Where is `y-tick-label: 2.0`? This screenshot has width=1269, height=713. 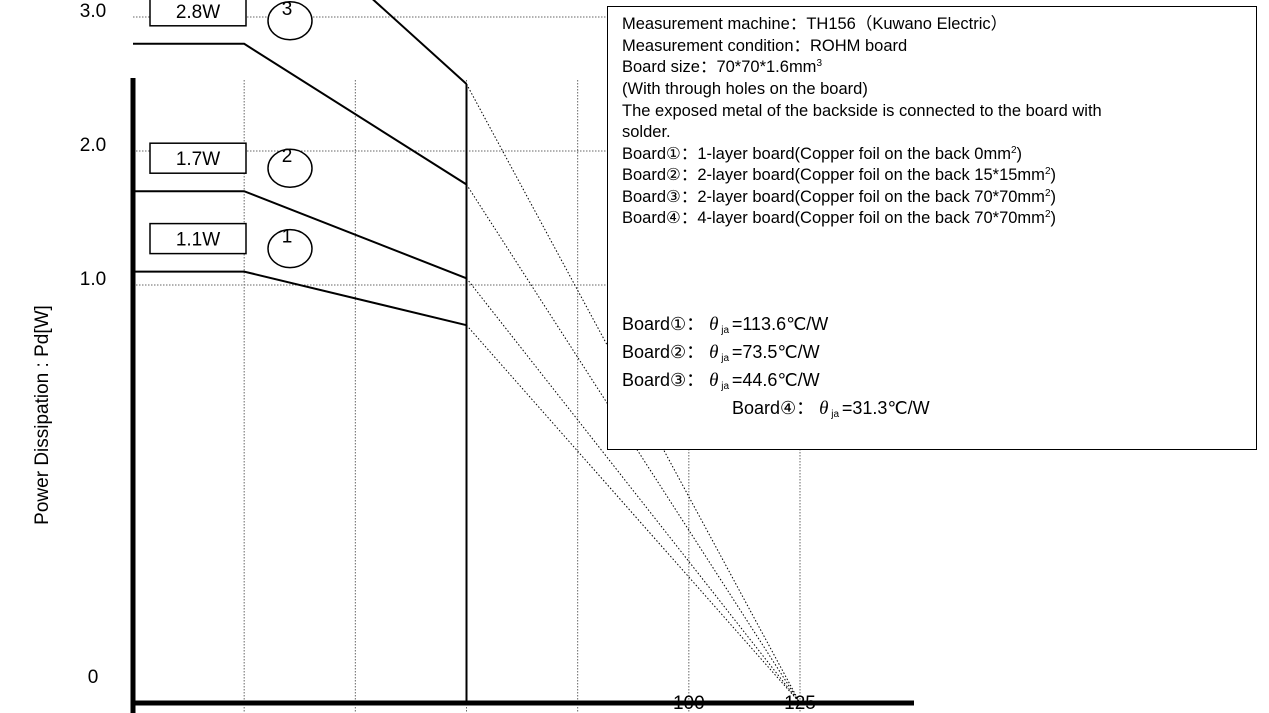 y-tick-label: 2.0 is located at coordinates (93, 145).